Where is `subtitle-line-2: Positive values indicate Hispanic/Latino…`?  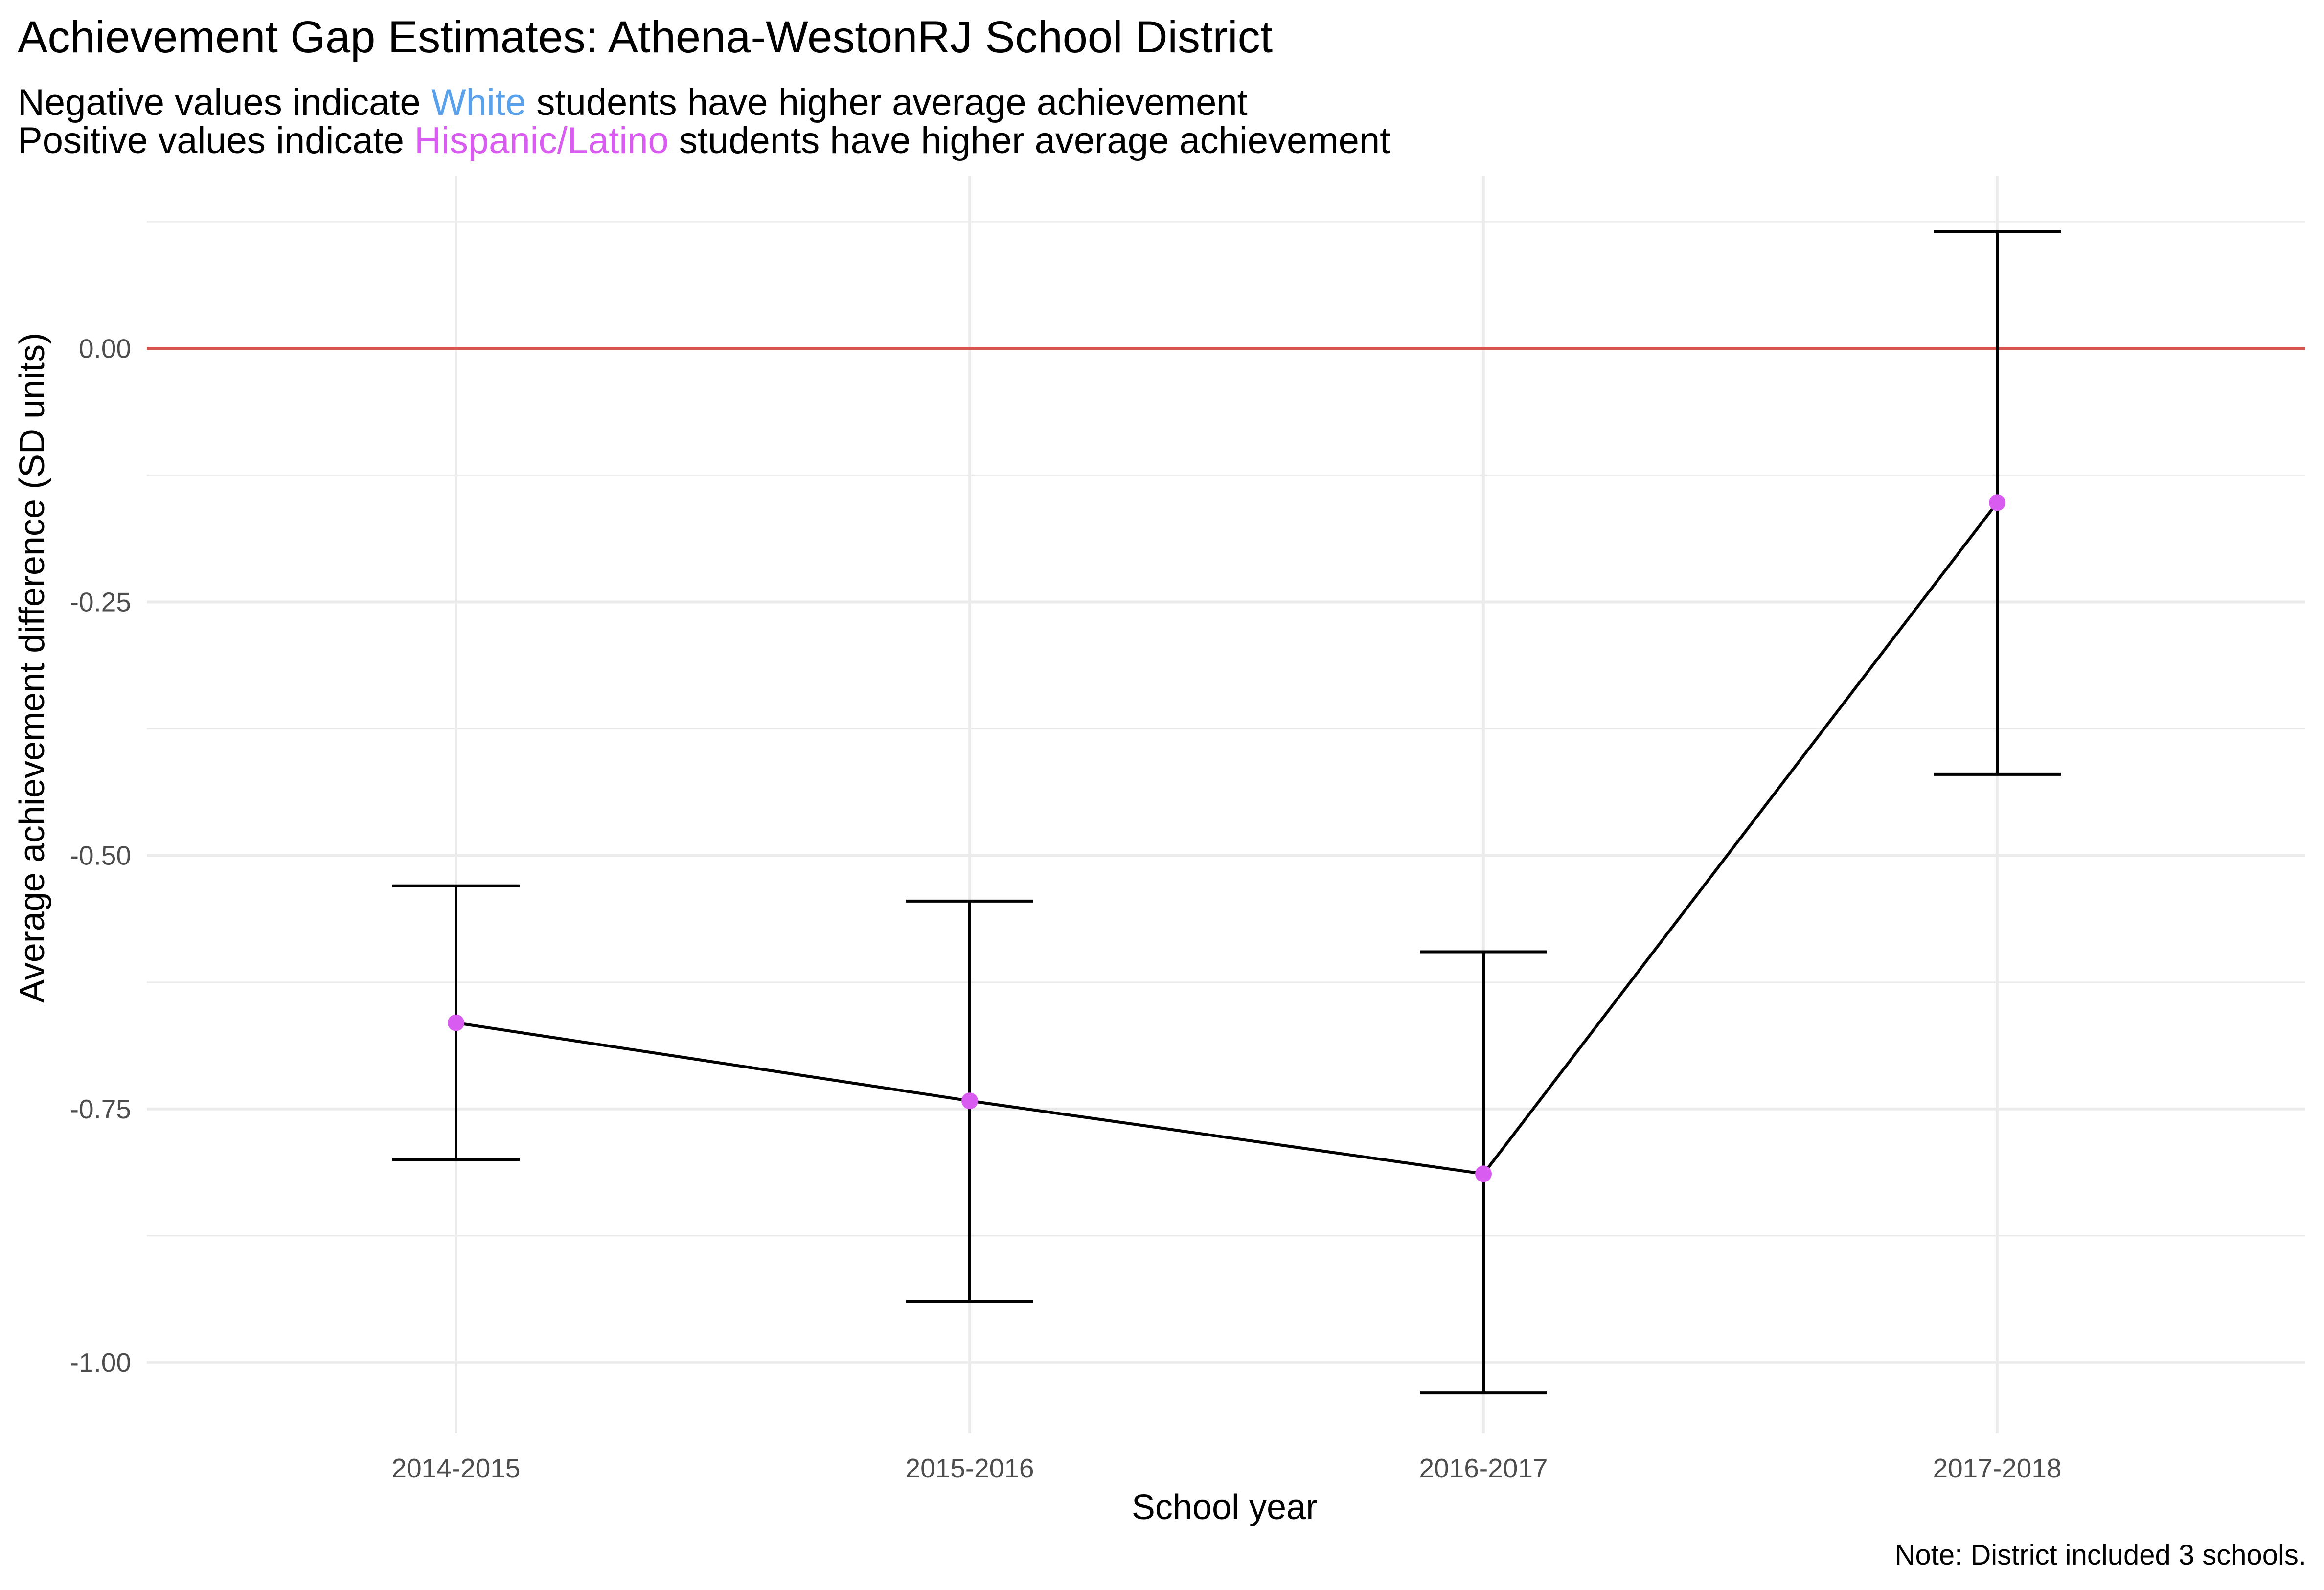 subtitle-line-2: Positive values indicate Hispanic/Latino… is located at coordinates (704, 141).